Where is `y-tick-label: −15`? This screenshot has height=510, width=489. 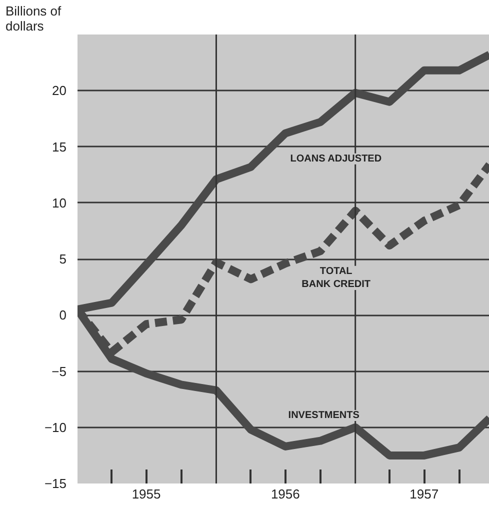
y-tick-label: −15 is located at coordinates (55, 483).